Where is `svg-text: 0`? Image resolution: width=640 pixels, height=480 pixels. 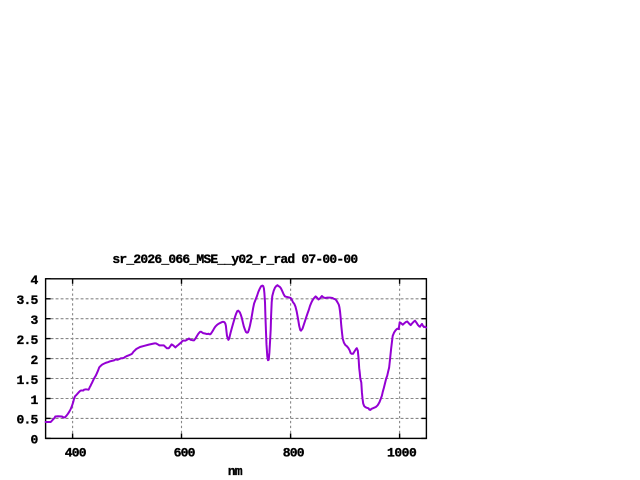
svg-text: 0 is located at coordinates (34, 440).